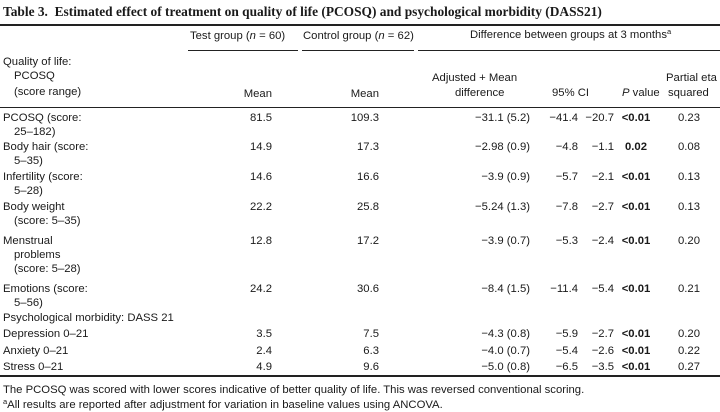  Describe the element at coordinates (358, 36) in the screenshot. I see `control-group-header: Control group (n = 62)` at that location.